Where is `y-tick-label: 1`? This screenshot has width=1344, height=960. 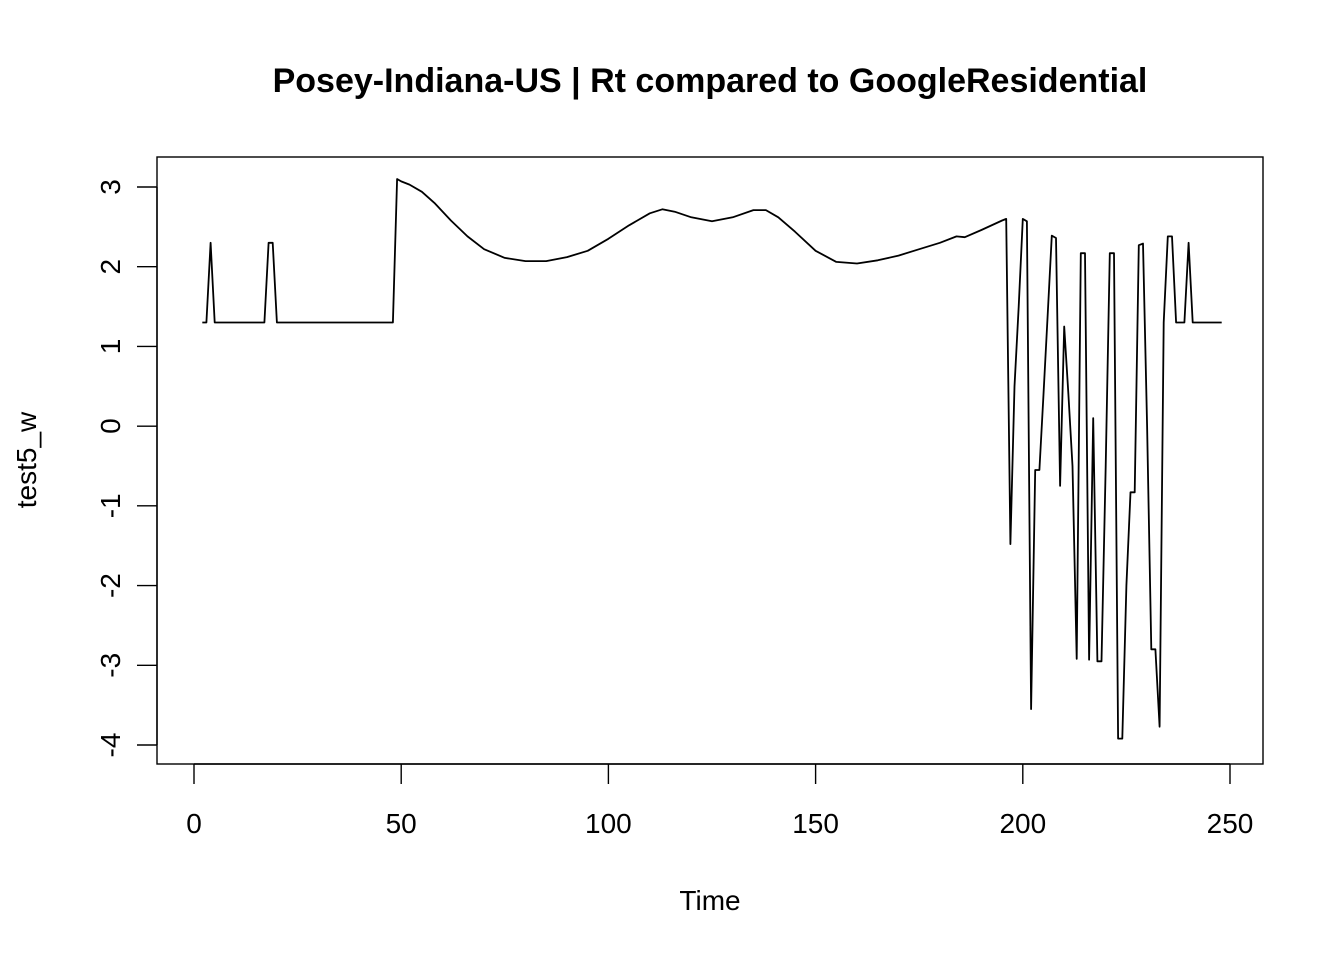 y-tick-label: 1 is located at coordinates (110, 347).